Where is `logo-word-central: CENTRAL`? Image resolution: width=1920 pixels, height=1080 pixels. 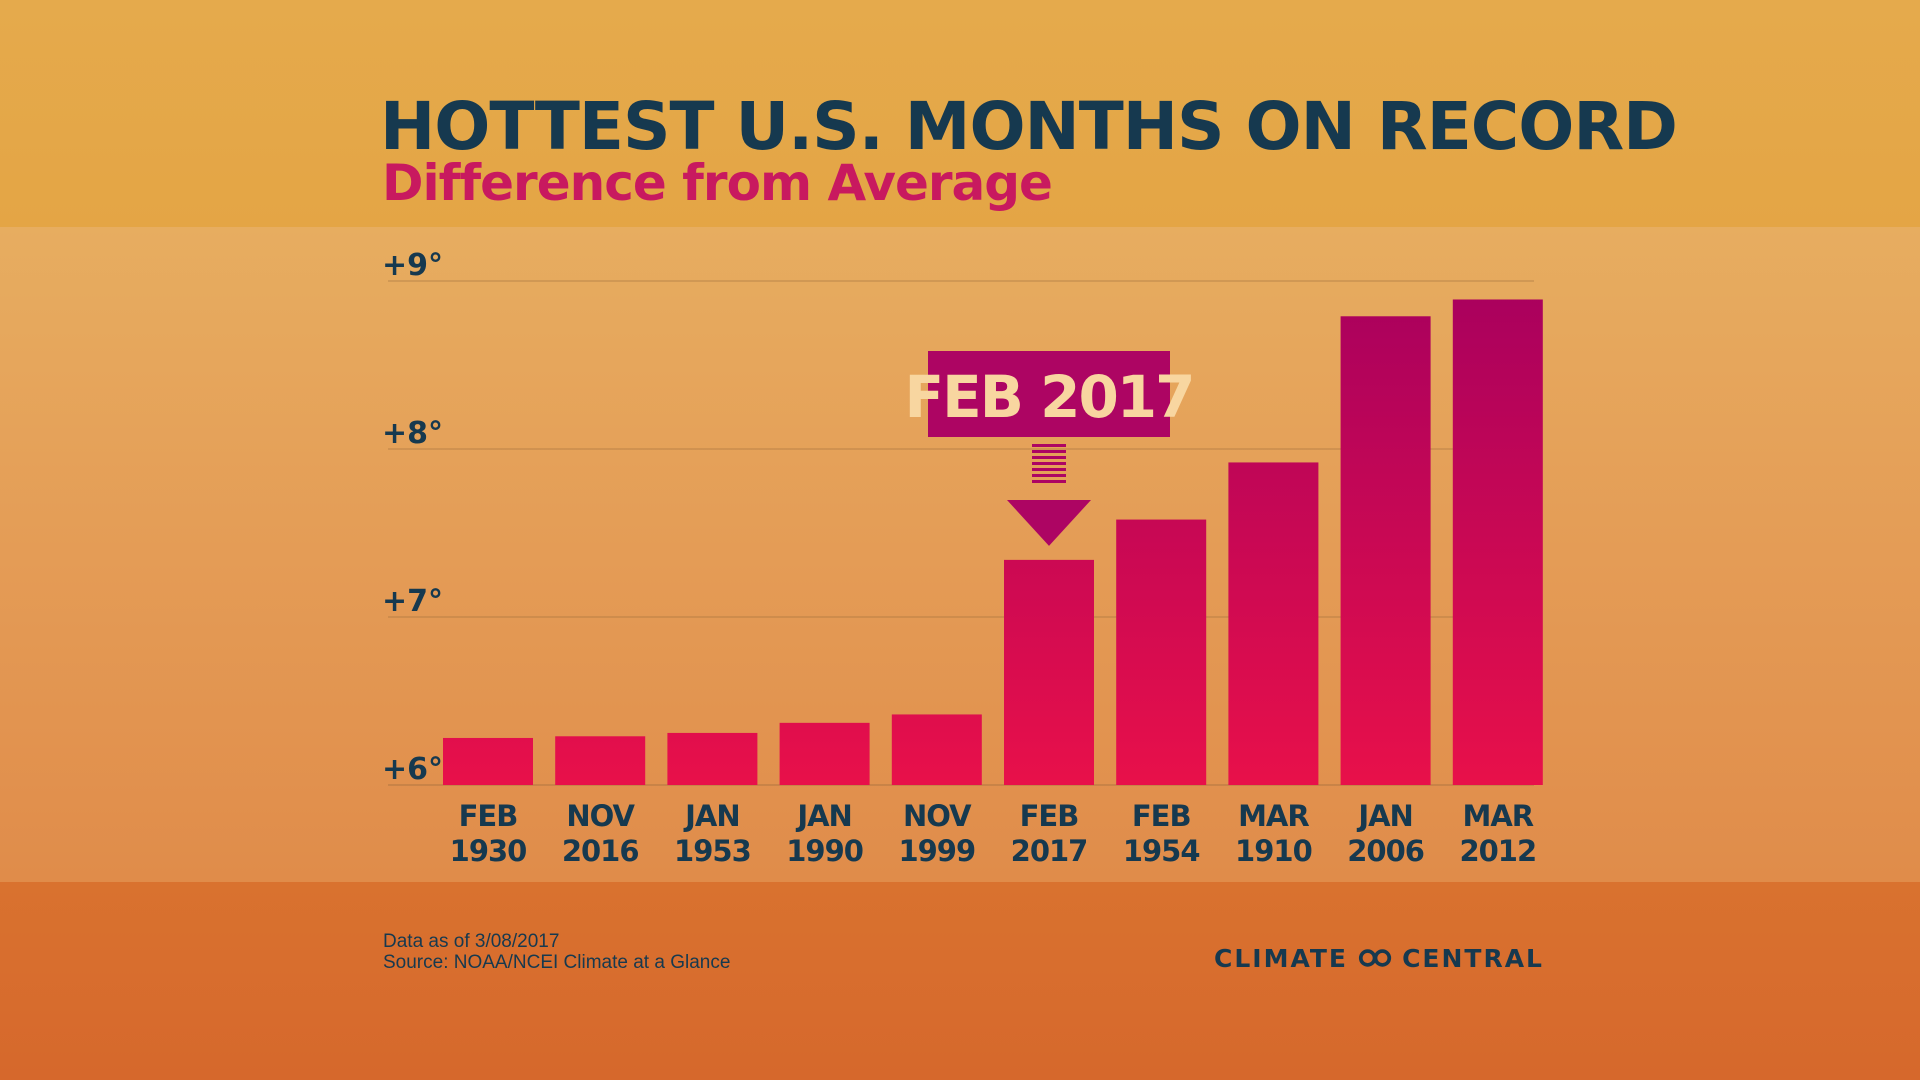 logo-word-central: CENTRAL is located at coordinates (1473, 958).